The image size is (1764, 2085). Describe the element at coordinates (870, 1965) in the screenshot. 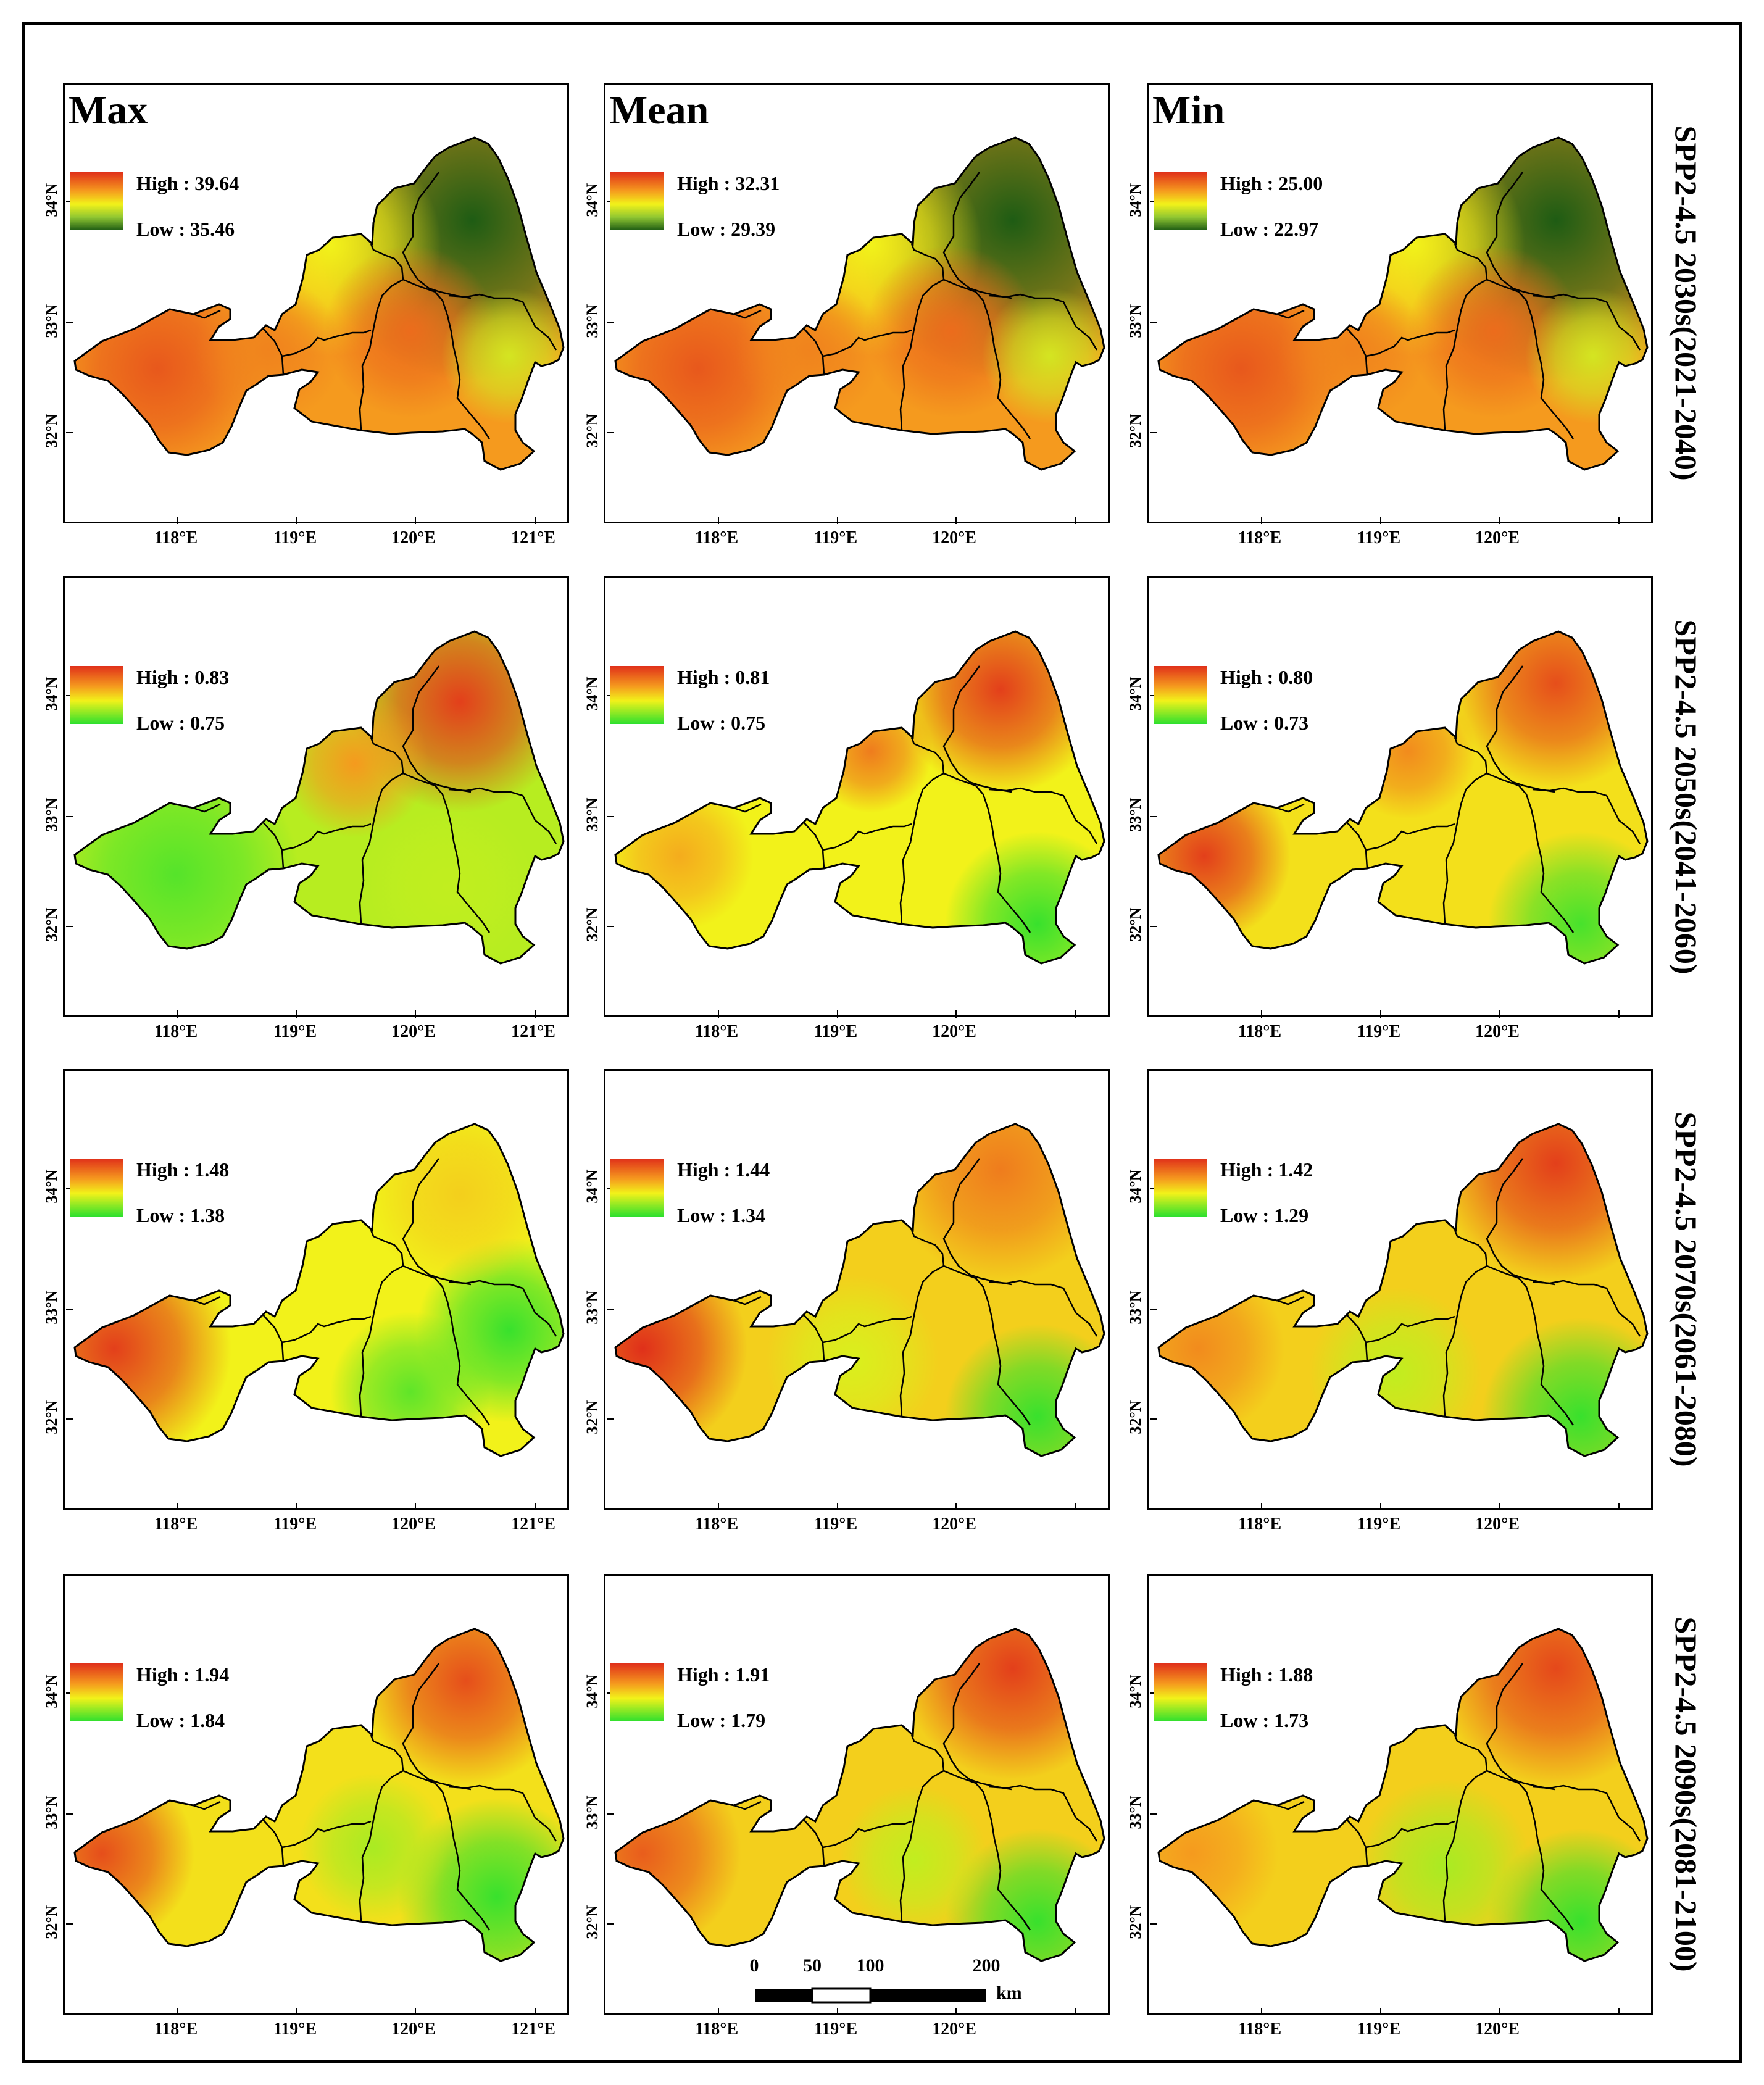

I see `scale-bar-tick-label: 100` at that location.